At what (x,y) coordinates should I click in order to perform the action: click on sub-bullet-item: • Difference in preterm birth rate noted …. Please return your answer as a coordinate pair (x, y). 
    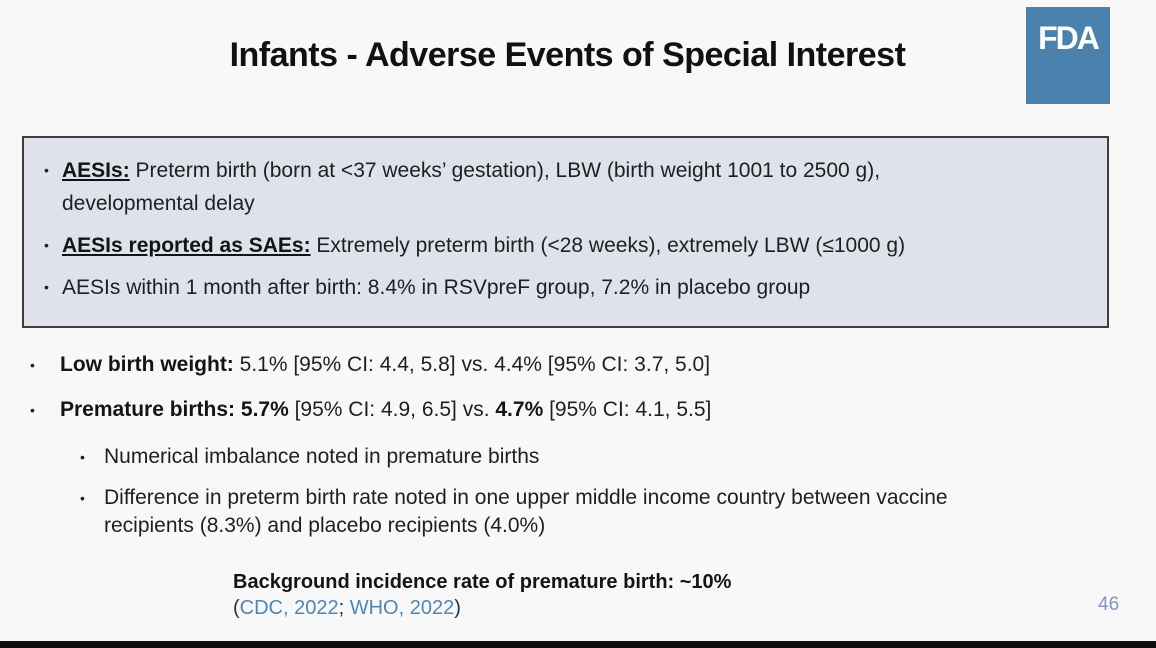
    Looking at the image, I should click on (610, 512).